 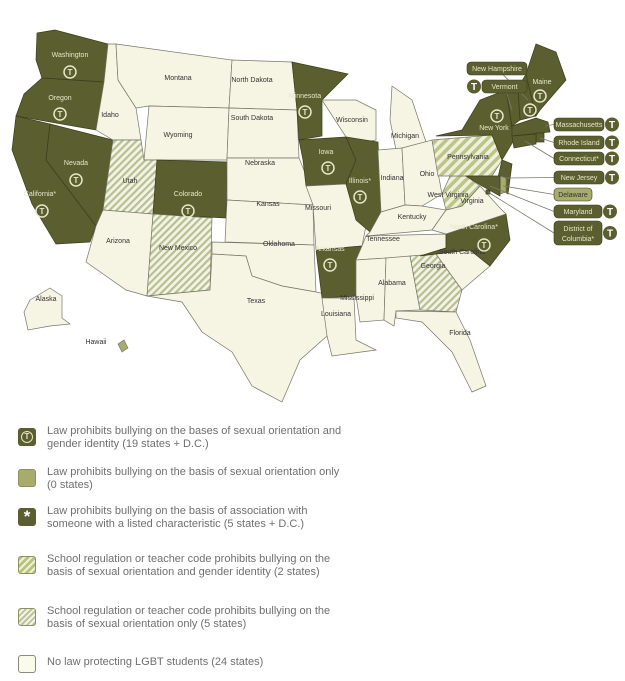 I want to click on state-hi, so click(x=123, y=346).